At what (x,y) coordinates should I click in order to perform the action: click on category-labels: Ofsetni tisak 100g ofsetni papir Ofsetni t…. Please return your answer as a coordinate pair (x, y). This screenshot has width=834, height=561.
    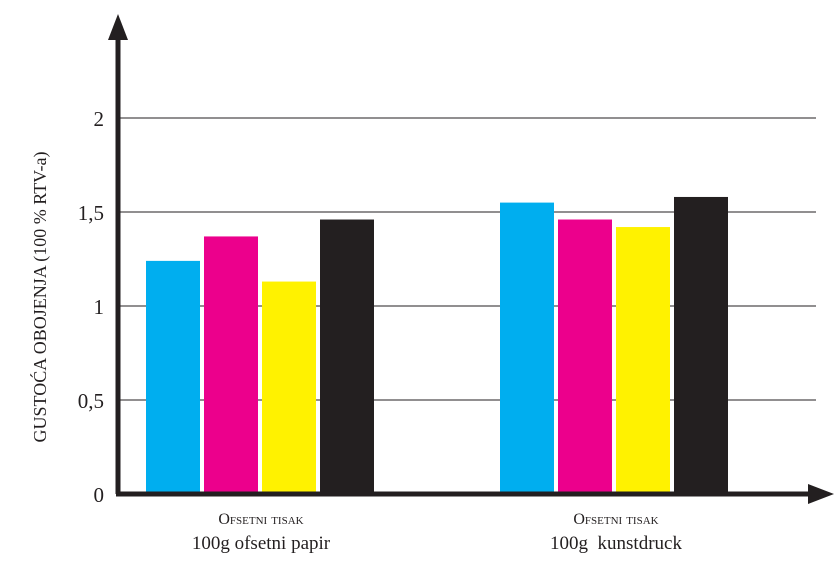
    Looking at the image, I should click on (437, 532).